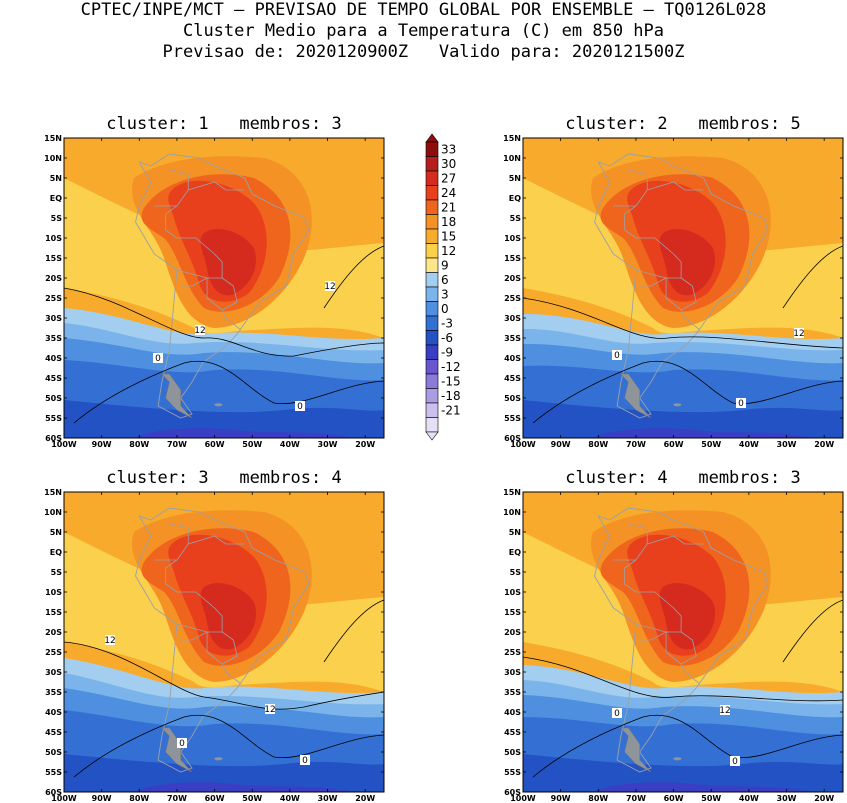 The width and height of the screenshot is (847, 803). Describe the element at coordinates (365, 798) in the screenshot. I see `lon-tick-label: 20W` at that location.